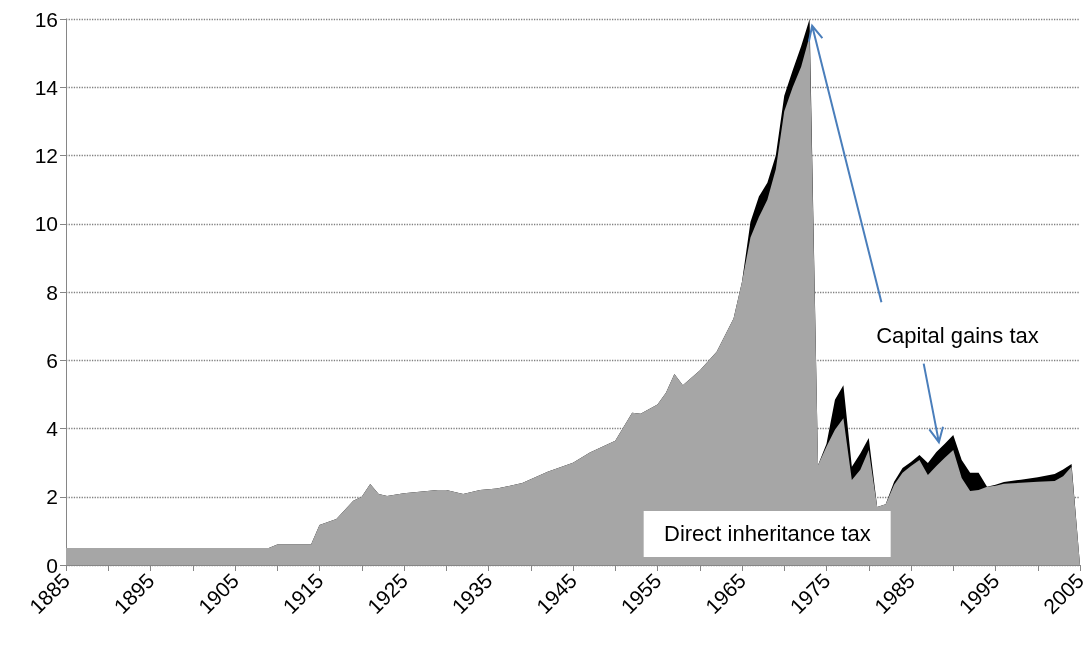 The height and width of the screenshot is (652, 1092). I want to click on y-tick-label: 16, so click(46, 19).